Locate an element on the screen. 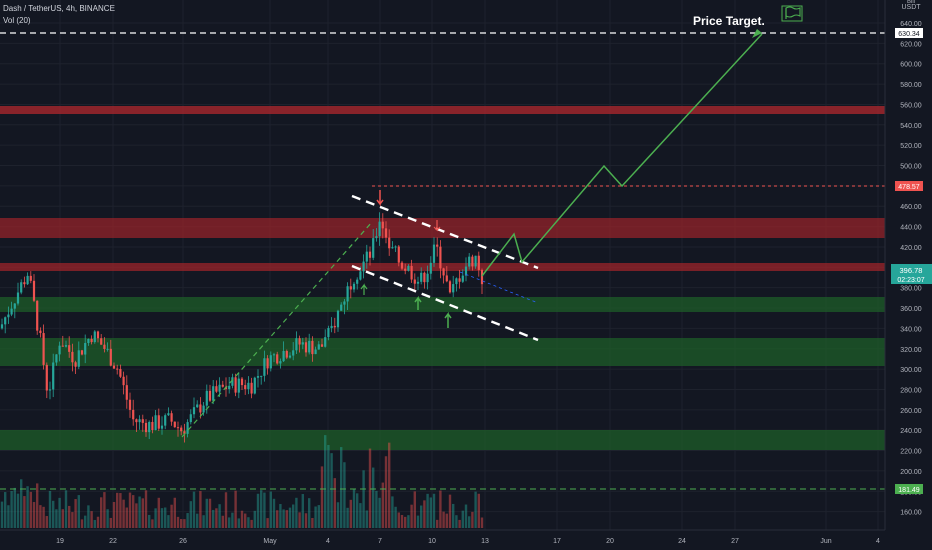 The image size is (932, 550). x-tick-label: 26 is located at coordinates (183, 541).